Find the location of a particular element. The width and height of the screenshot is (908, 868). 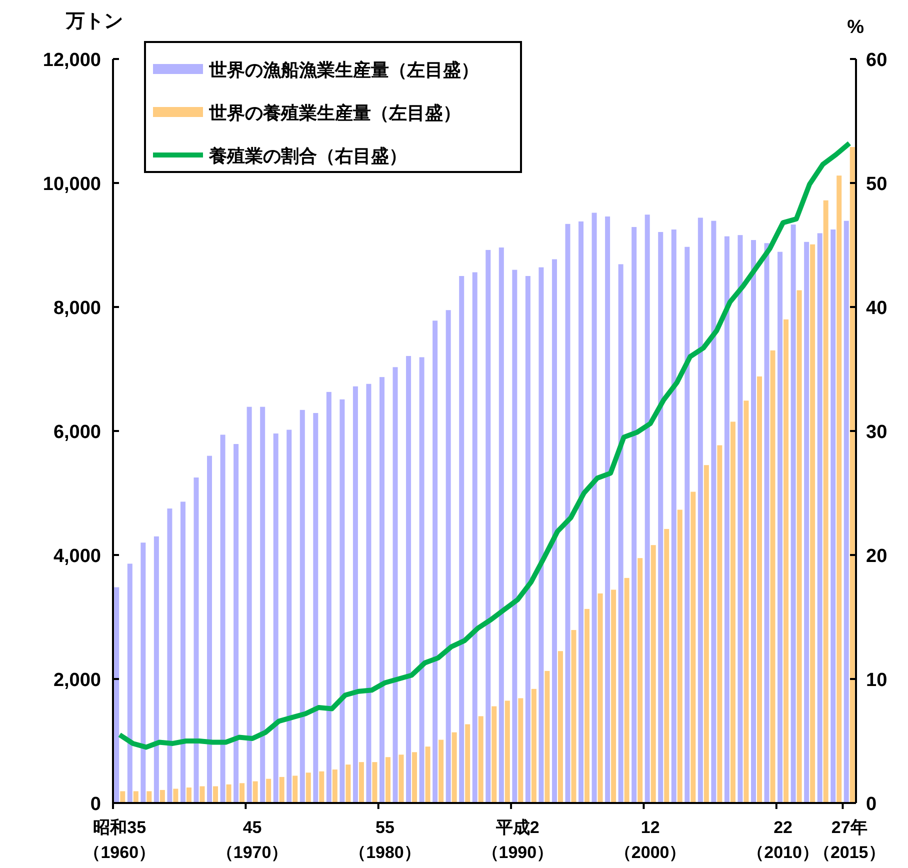

y2-tick-label: 60 is located at coordinates (877, 60).